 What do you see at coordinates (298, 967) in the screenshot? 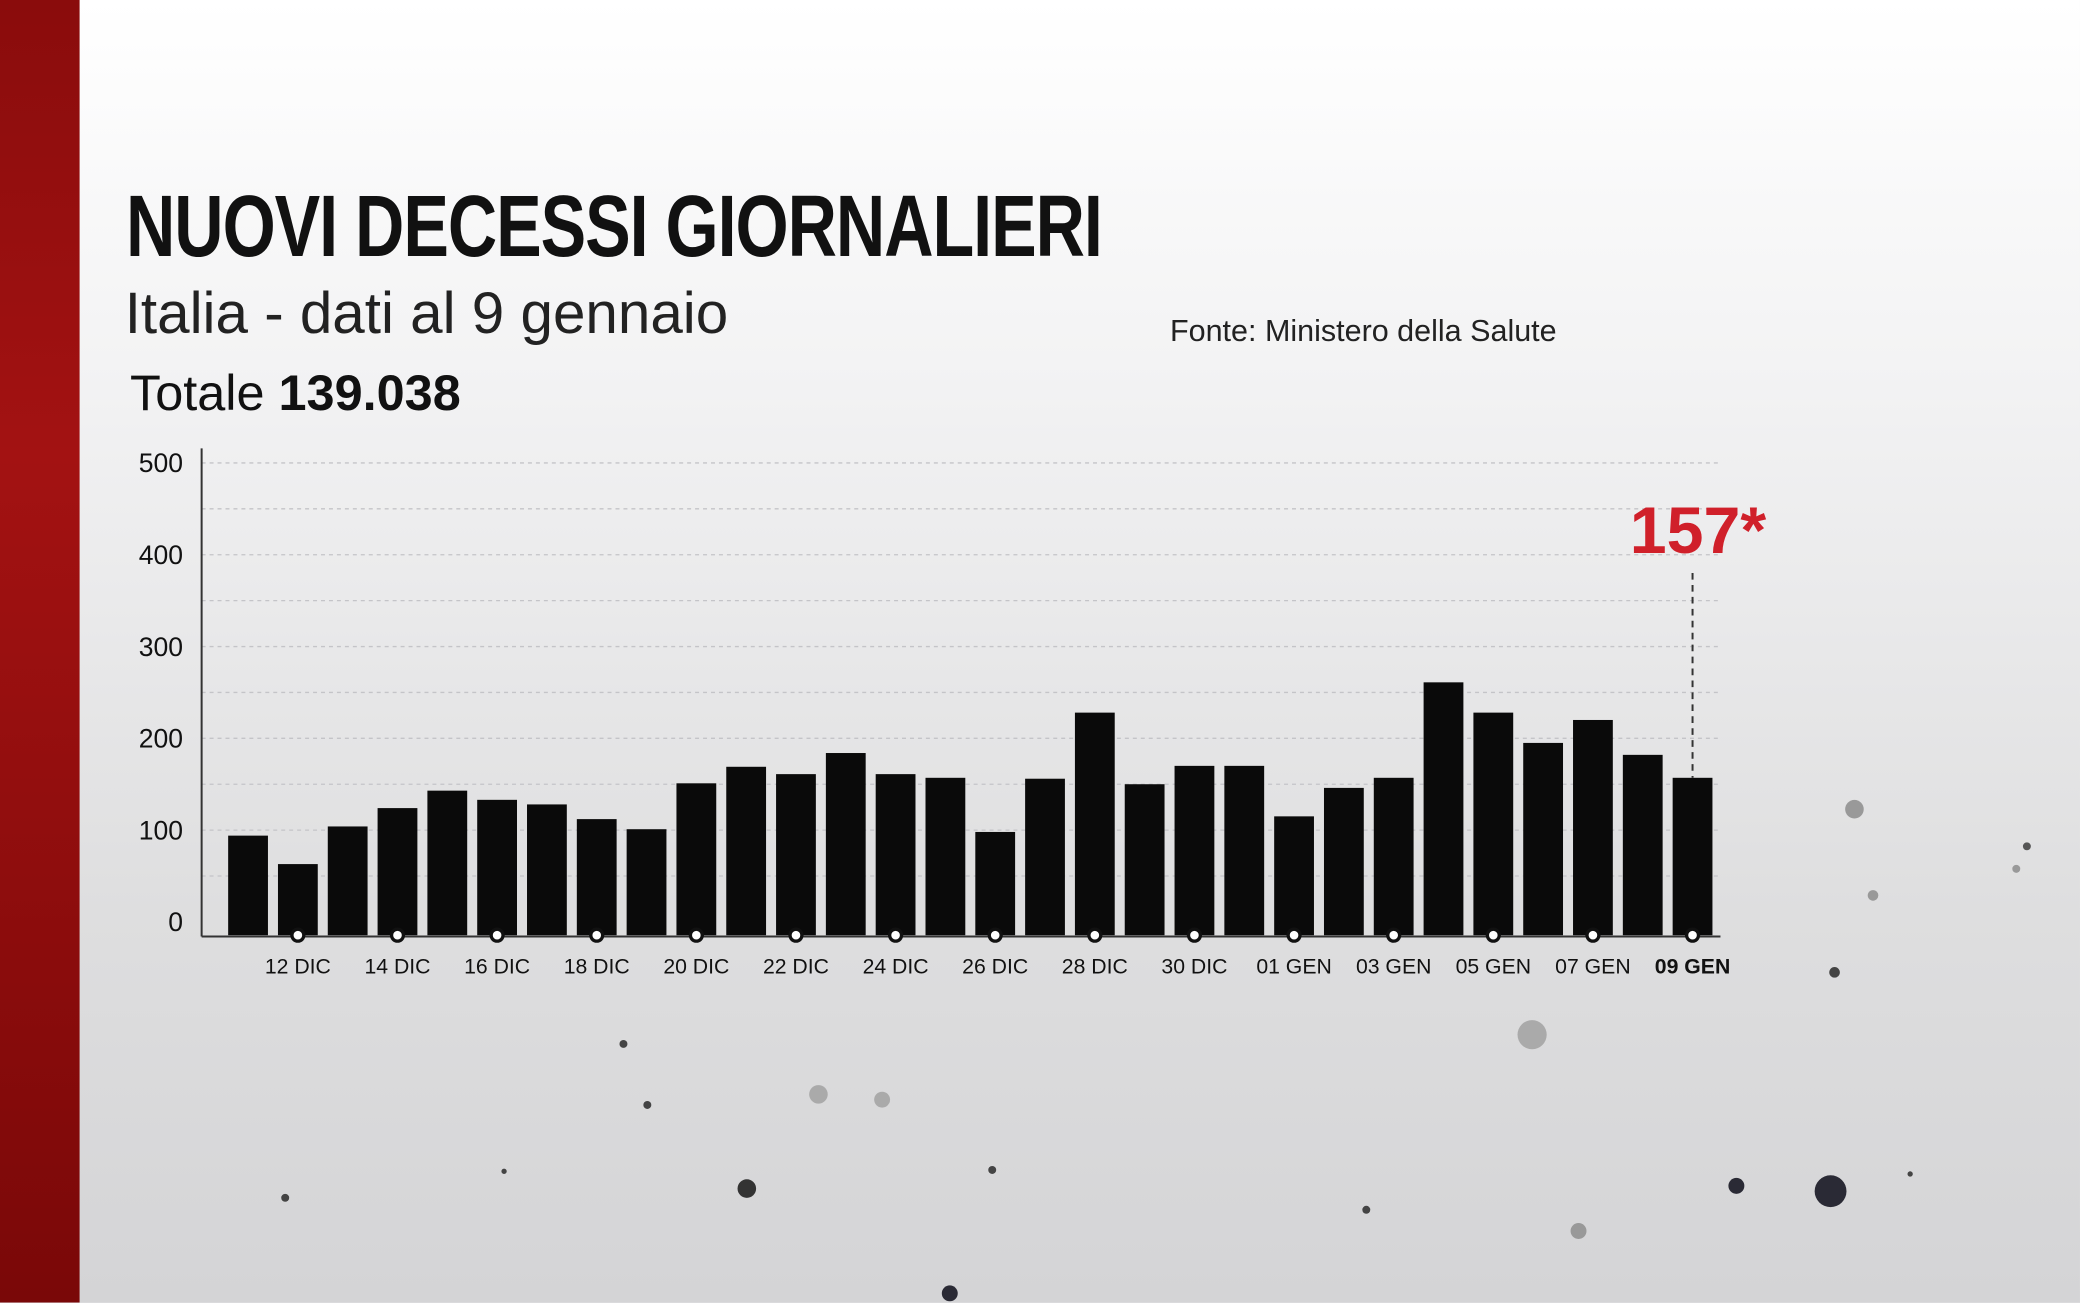
I see `x-tick-label: 12 DIC` at bounding box center [298, 967].